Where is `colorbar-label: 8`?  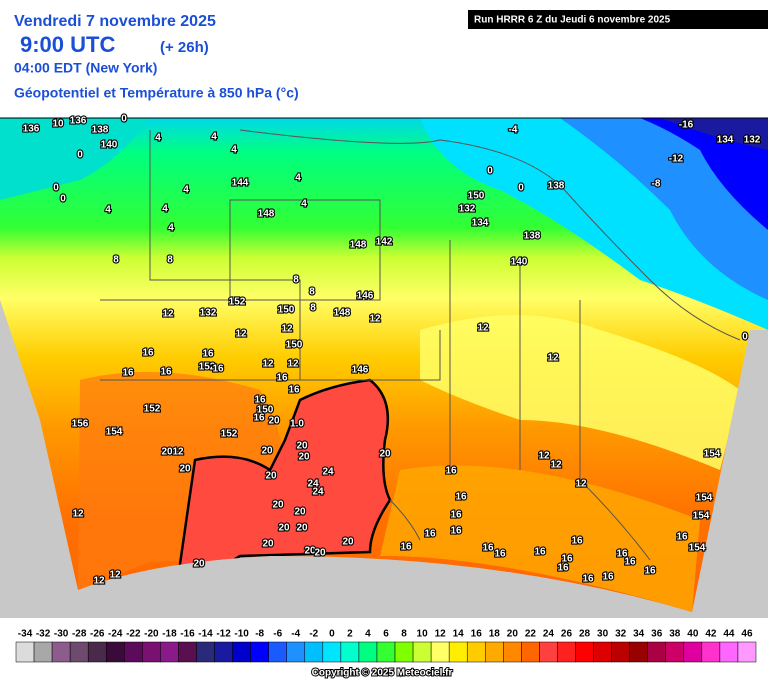
colorbar-label: 8 is located at coordinates (404, 634).